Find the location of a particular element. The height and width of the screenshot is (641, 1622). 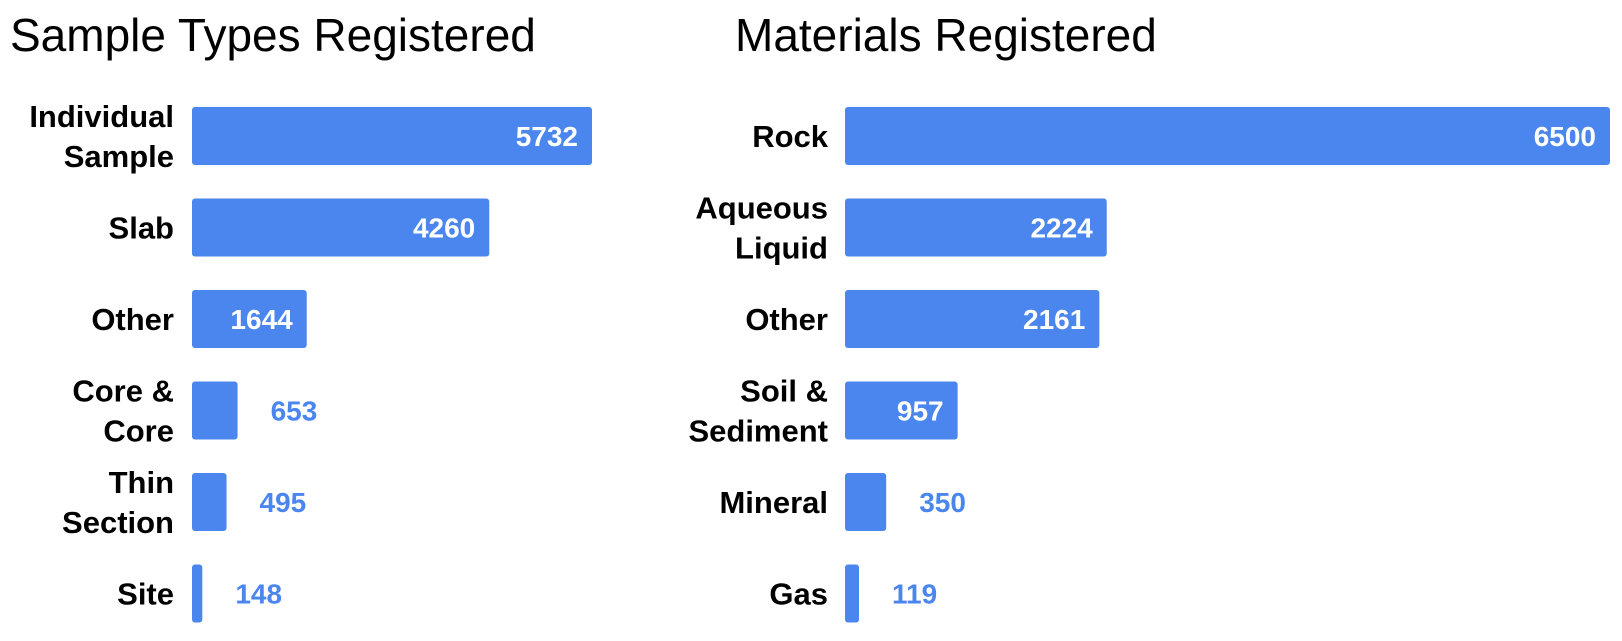

category-label-0-4: Thin Section is located at coordinates (118, 502).